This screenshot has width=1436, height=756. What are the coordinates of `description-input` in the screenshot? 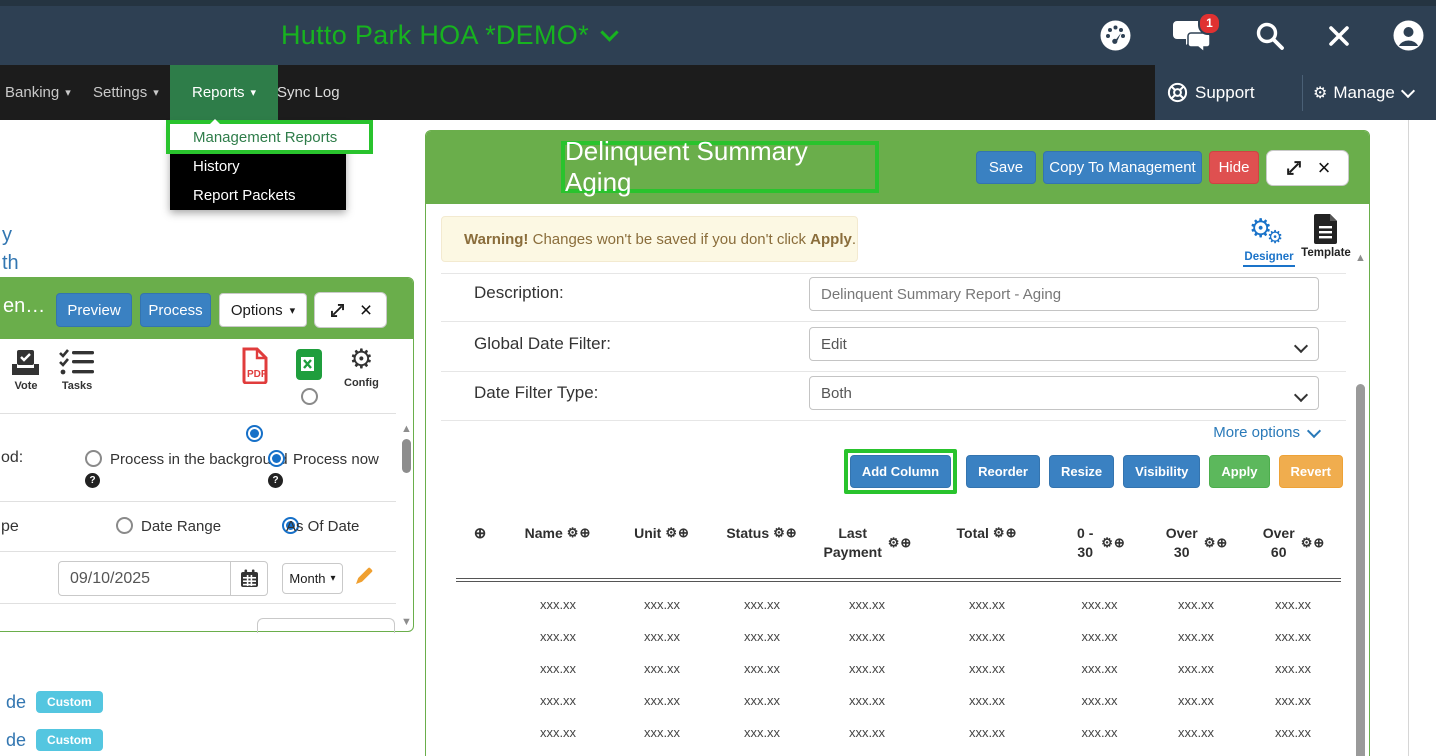 It's located at (1064, 294).